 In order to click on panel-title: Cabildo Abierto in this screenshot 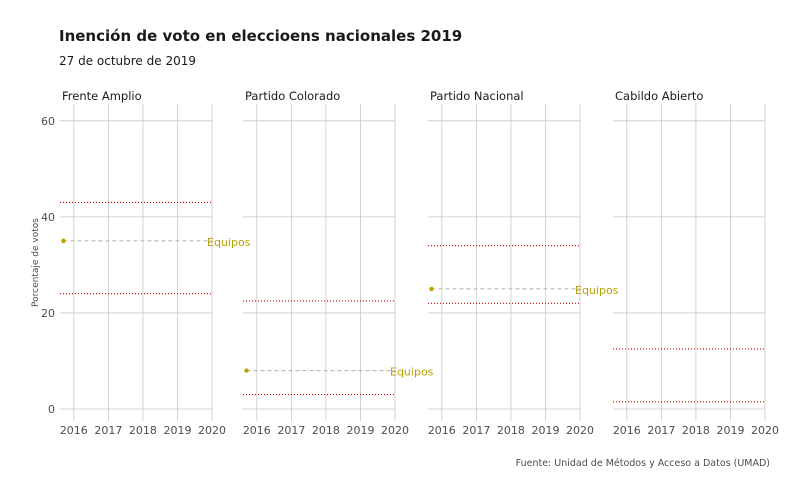, I will do `click(659, 96)`.